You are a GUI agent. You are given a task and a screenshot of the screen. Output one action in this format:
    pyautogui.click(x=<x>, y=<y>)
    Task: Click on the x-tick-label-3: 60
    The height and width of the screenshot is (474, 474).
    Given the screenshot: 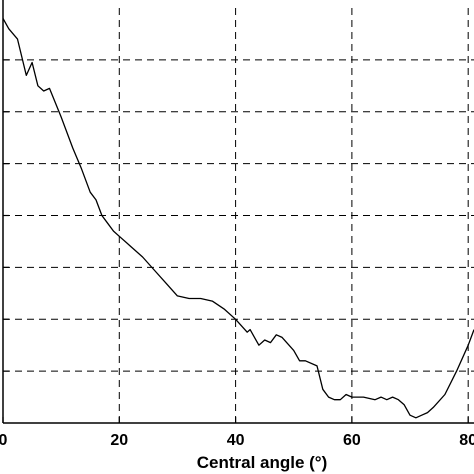 What is the action you would take?
    pyautogui.click(x=352, y=440)
    